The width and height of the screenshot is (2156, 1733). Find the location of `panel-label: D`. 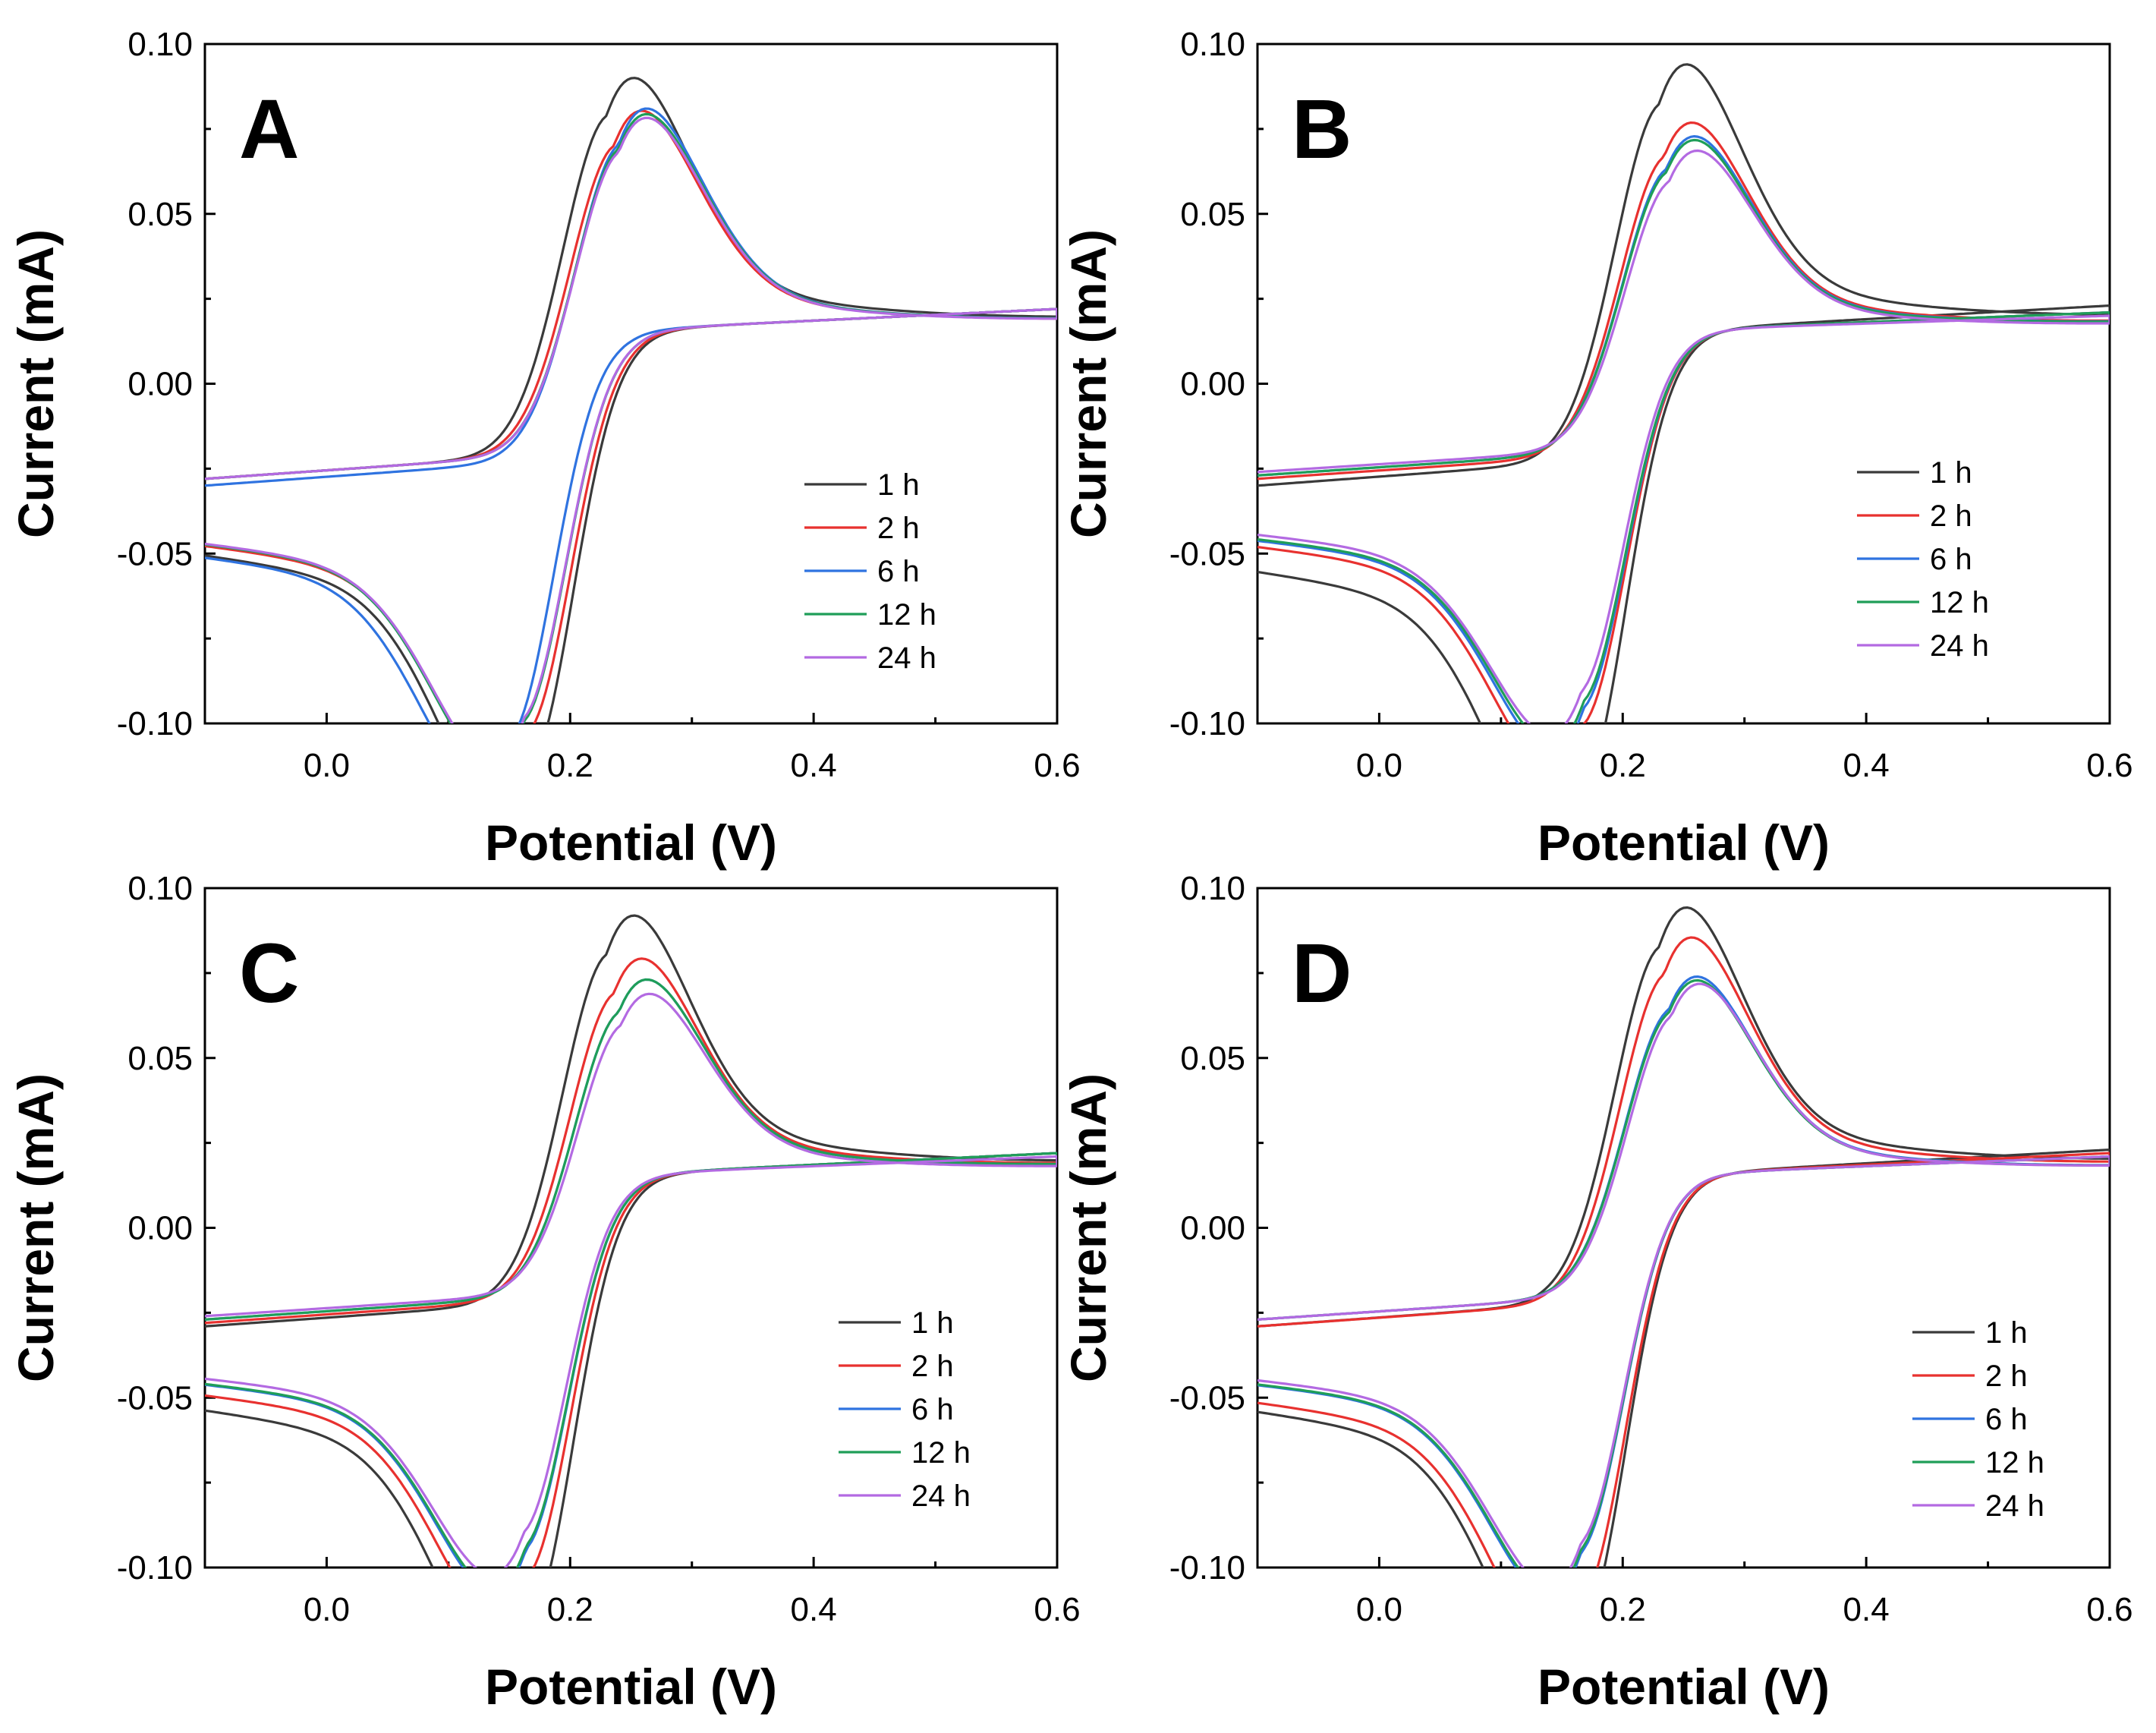

panel-label: D is located at coordinates (1322, 973).